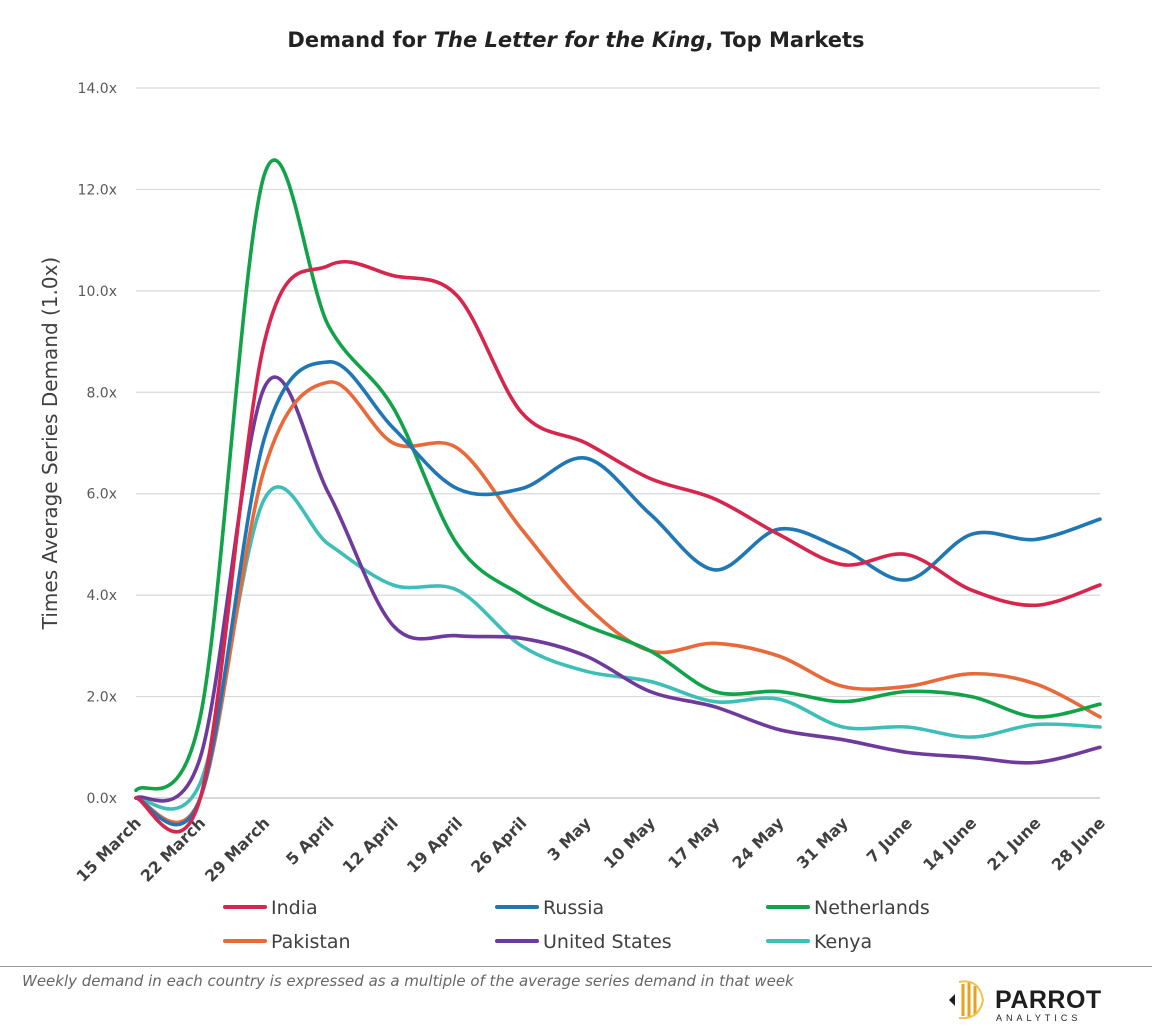  I want to click on y-tick-label: 4.0x, so click(101, 596).